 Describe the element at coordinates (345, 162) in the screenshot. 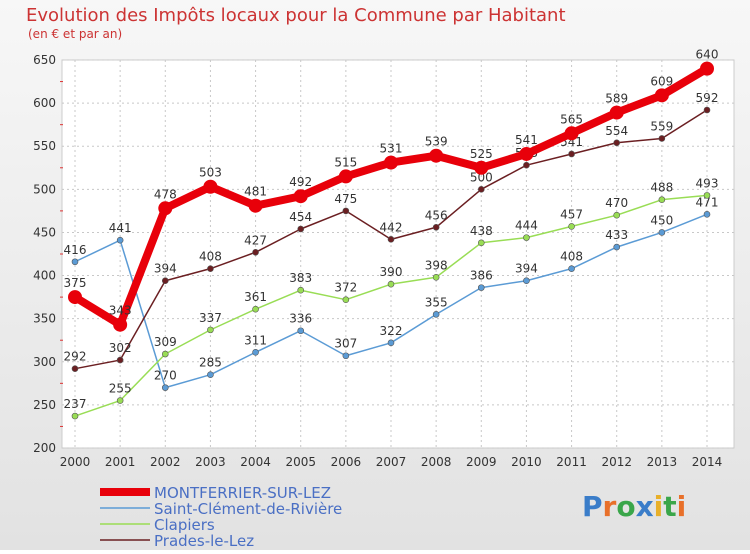

I see `data-label: 515` at that location.